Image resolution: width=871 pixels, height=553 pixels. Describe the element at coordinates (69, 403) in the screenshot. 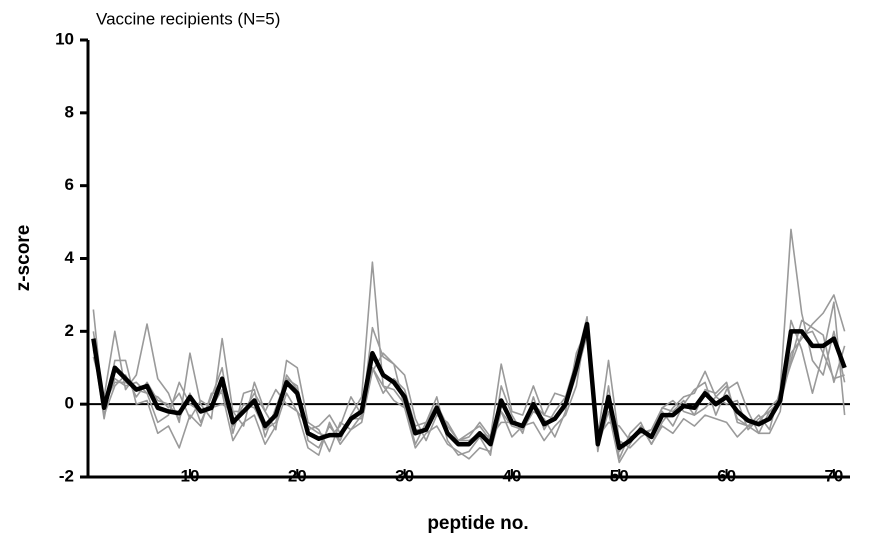

I see `y-tick-label: 0` at that location.